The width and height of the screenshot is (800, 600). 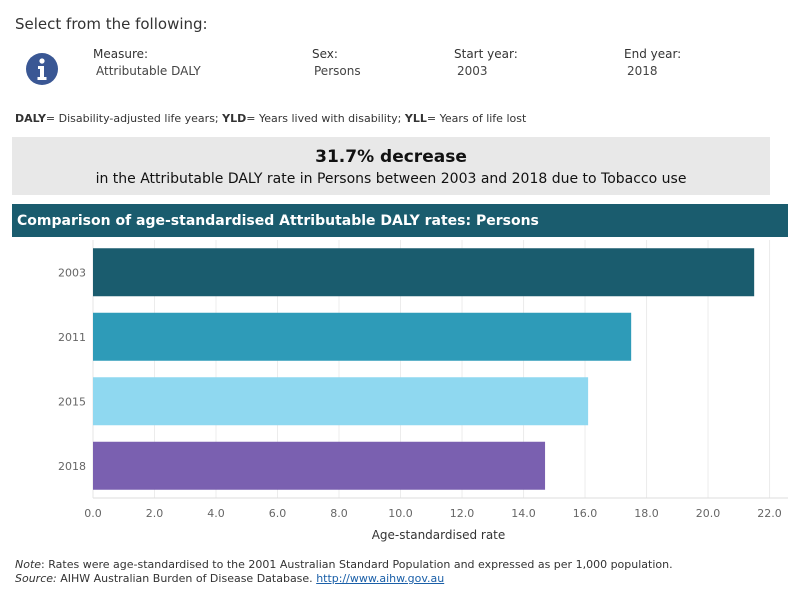 What do you see at coordinates (462, 513) in the screenshot?
I see `x-tick-label: 12.0` at bounding box center [462, 513].